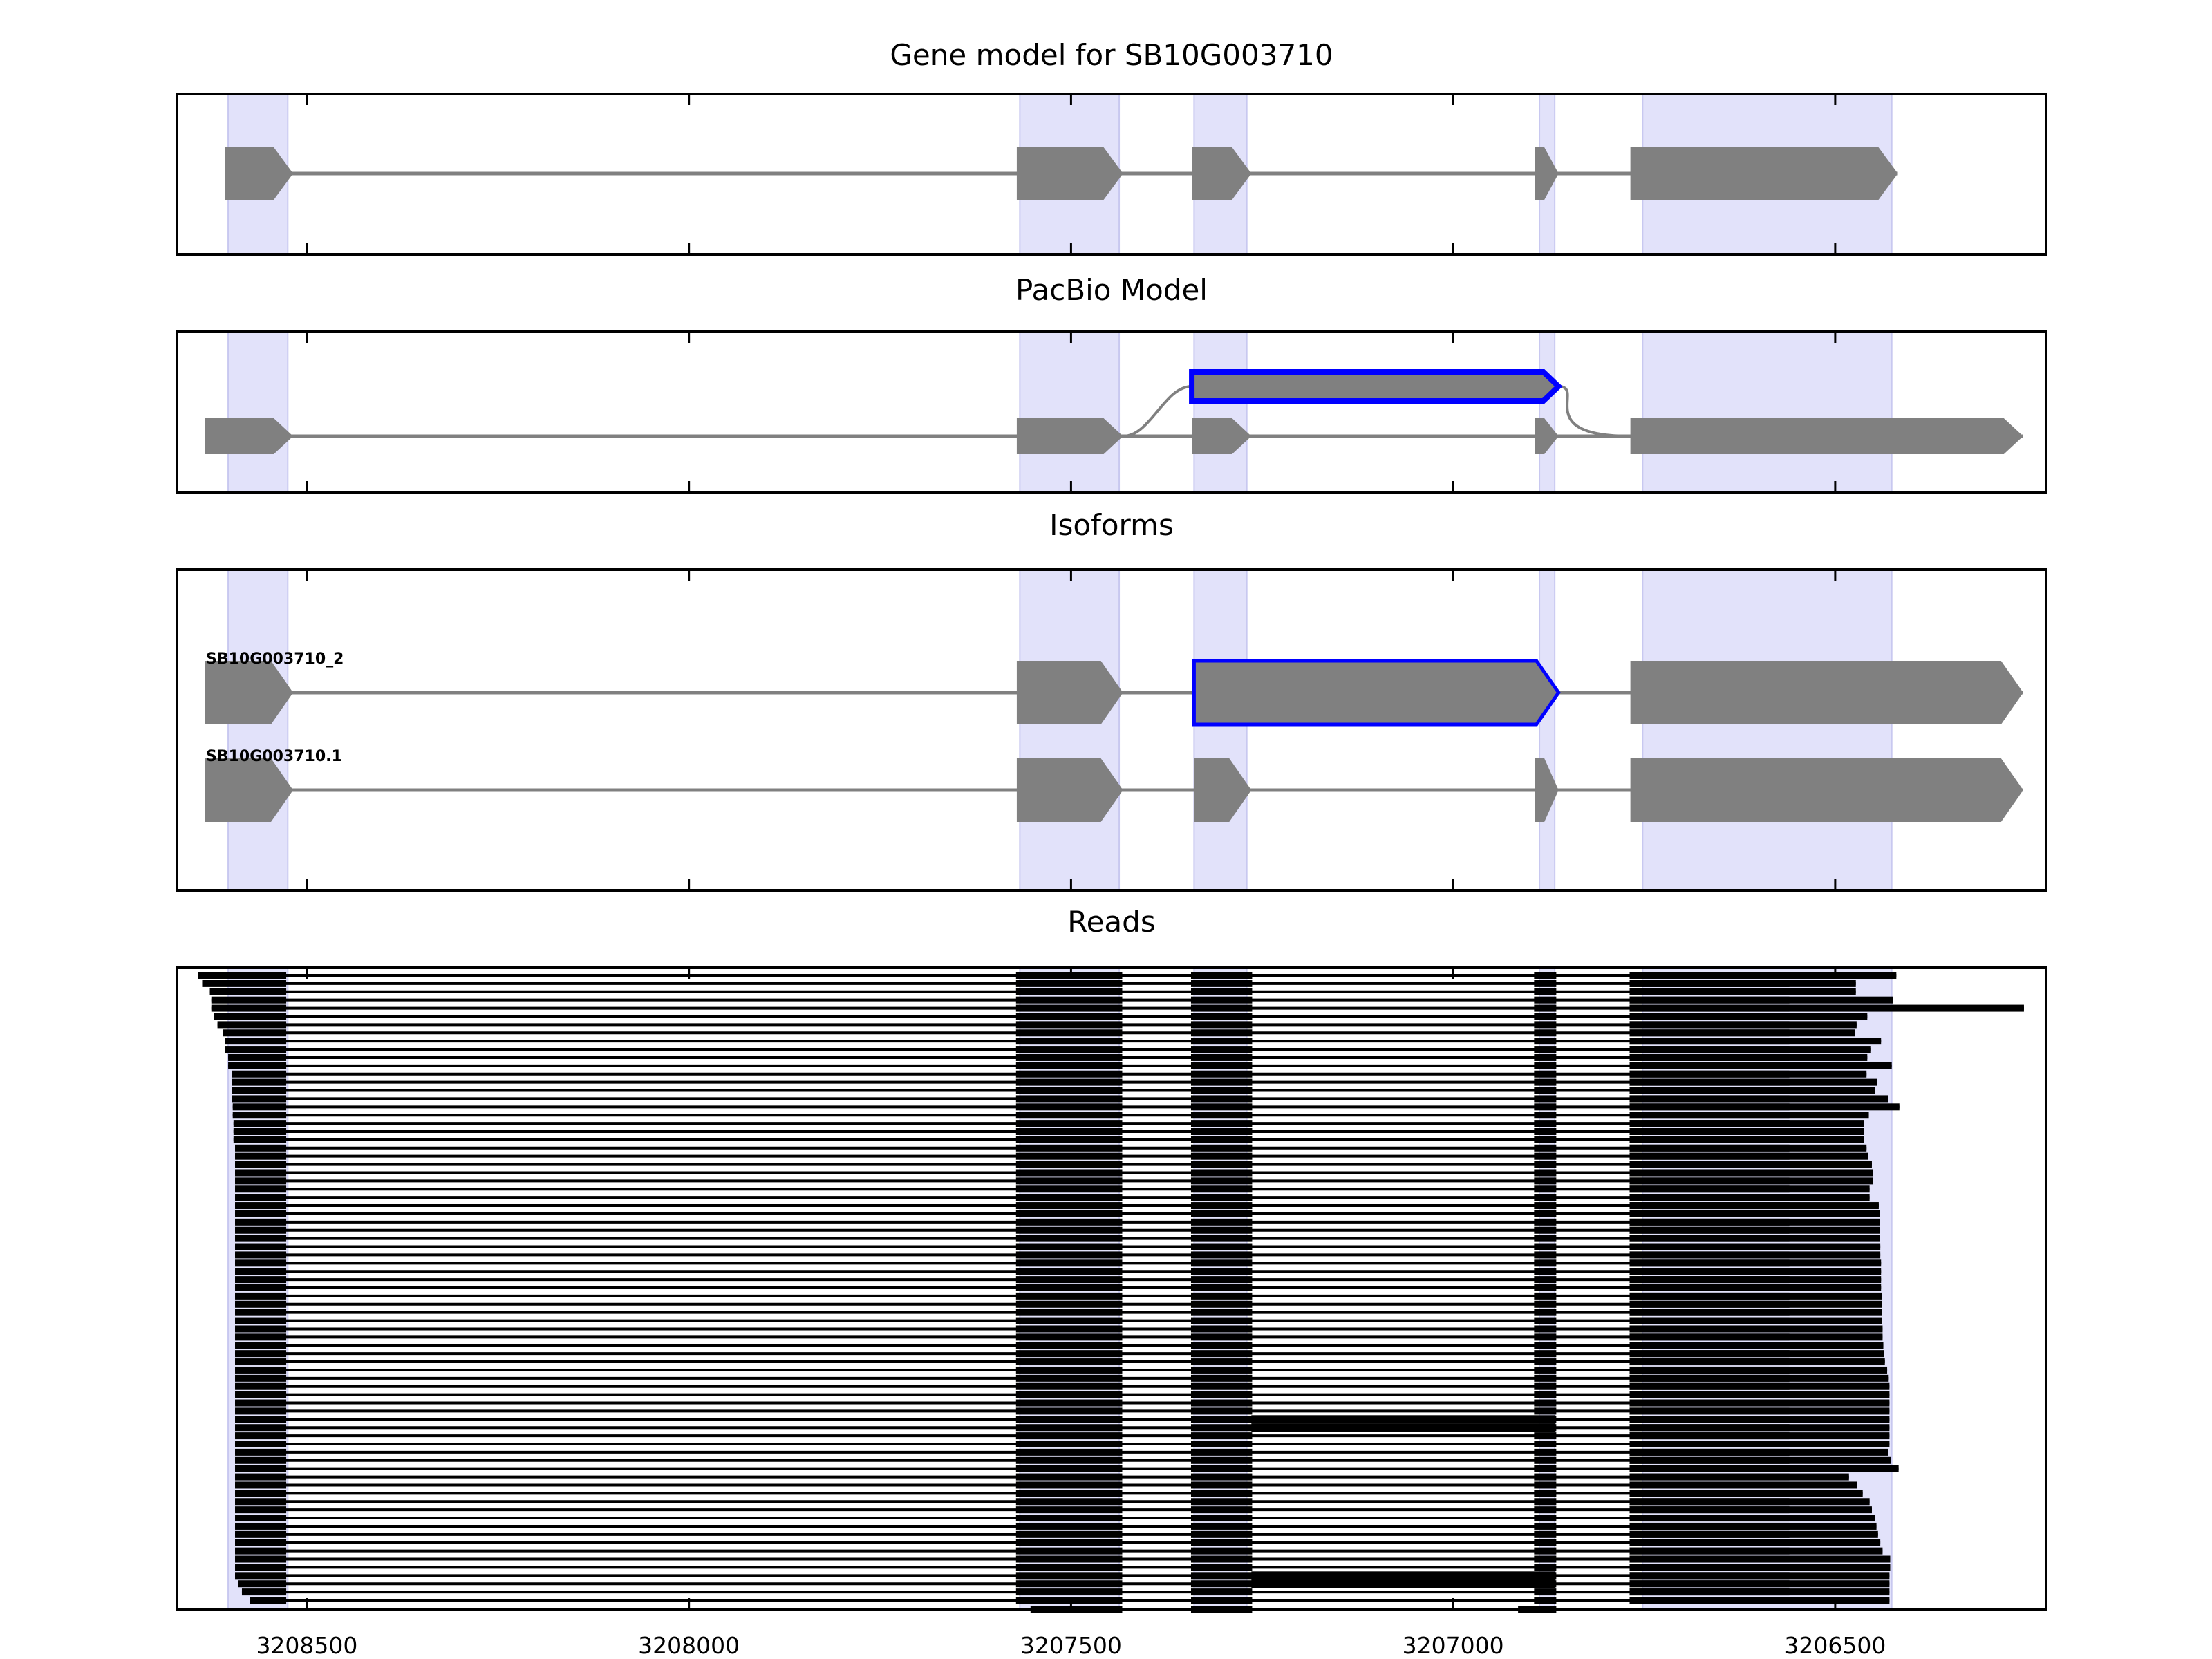 The height and width of the screenshot is (1659, 2212). What do you see at coordinates (1111, 412) in the screenshot?
I see `panel-frame` at bounding box center [1111, 412].